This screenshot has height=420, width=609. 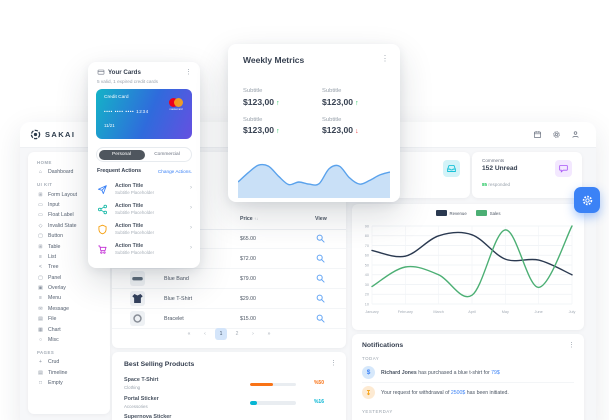 I want to click on change-actions-link: Change Actions., so click(x=174, y=171).